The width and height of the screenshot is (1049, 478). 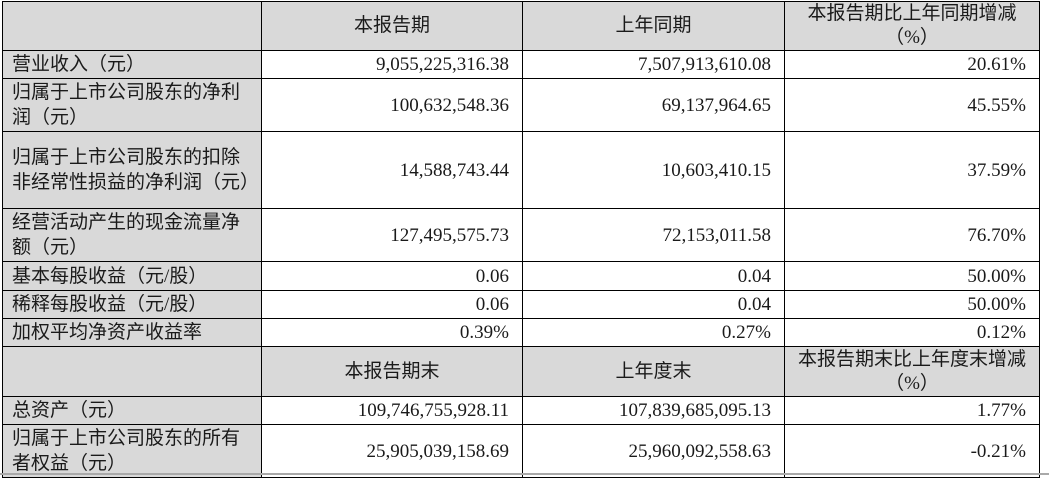 I want to click on prior-value: 7,507,913,610.08, so click(x=653, y=64).